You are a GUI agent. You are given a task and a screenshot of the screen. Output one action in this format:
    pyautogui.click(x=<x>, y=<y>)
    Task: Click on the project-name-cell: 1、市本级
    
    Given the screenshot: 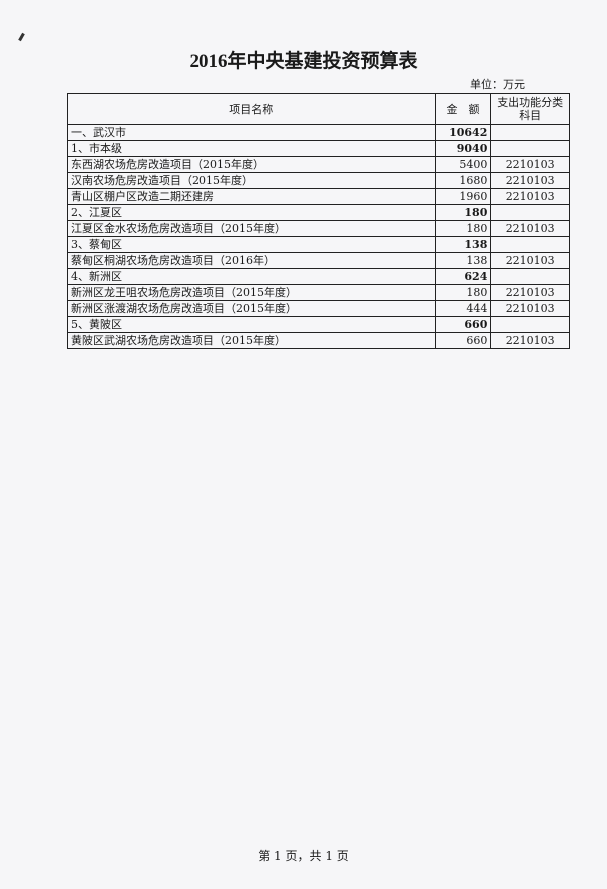 What is the action you would take?
    pyautogui.click(x=251, y=148)
    